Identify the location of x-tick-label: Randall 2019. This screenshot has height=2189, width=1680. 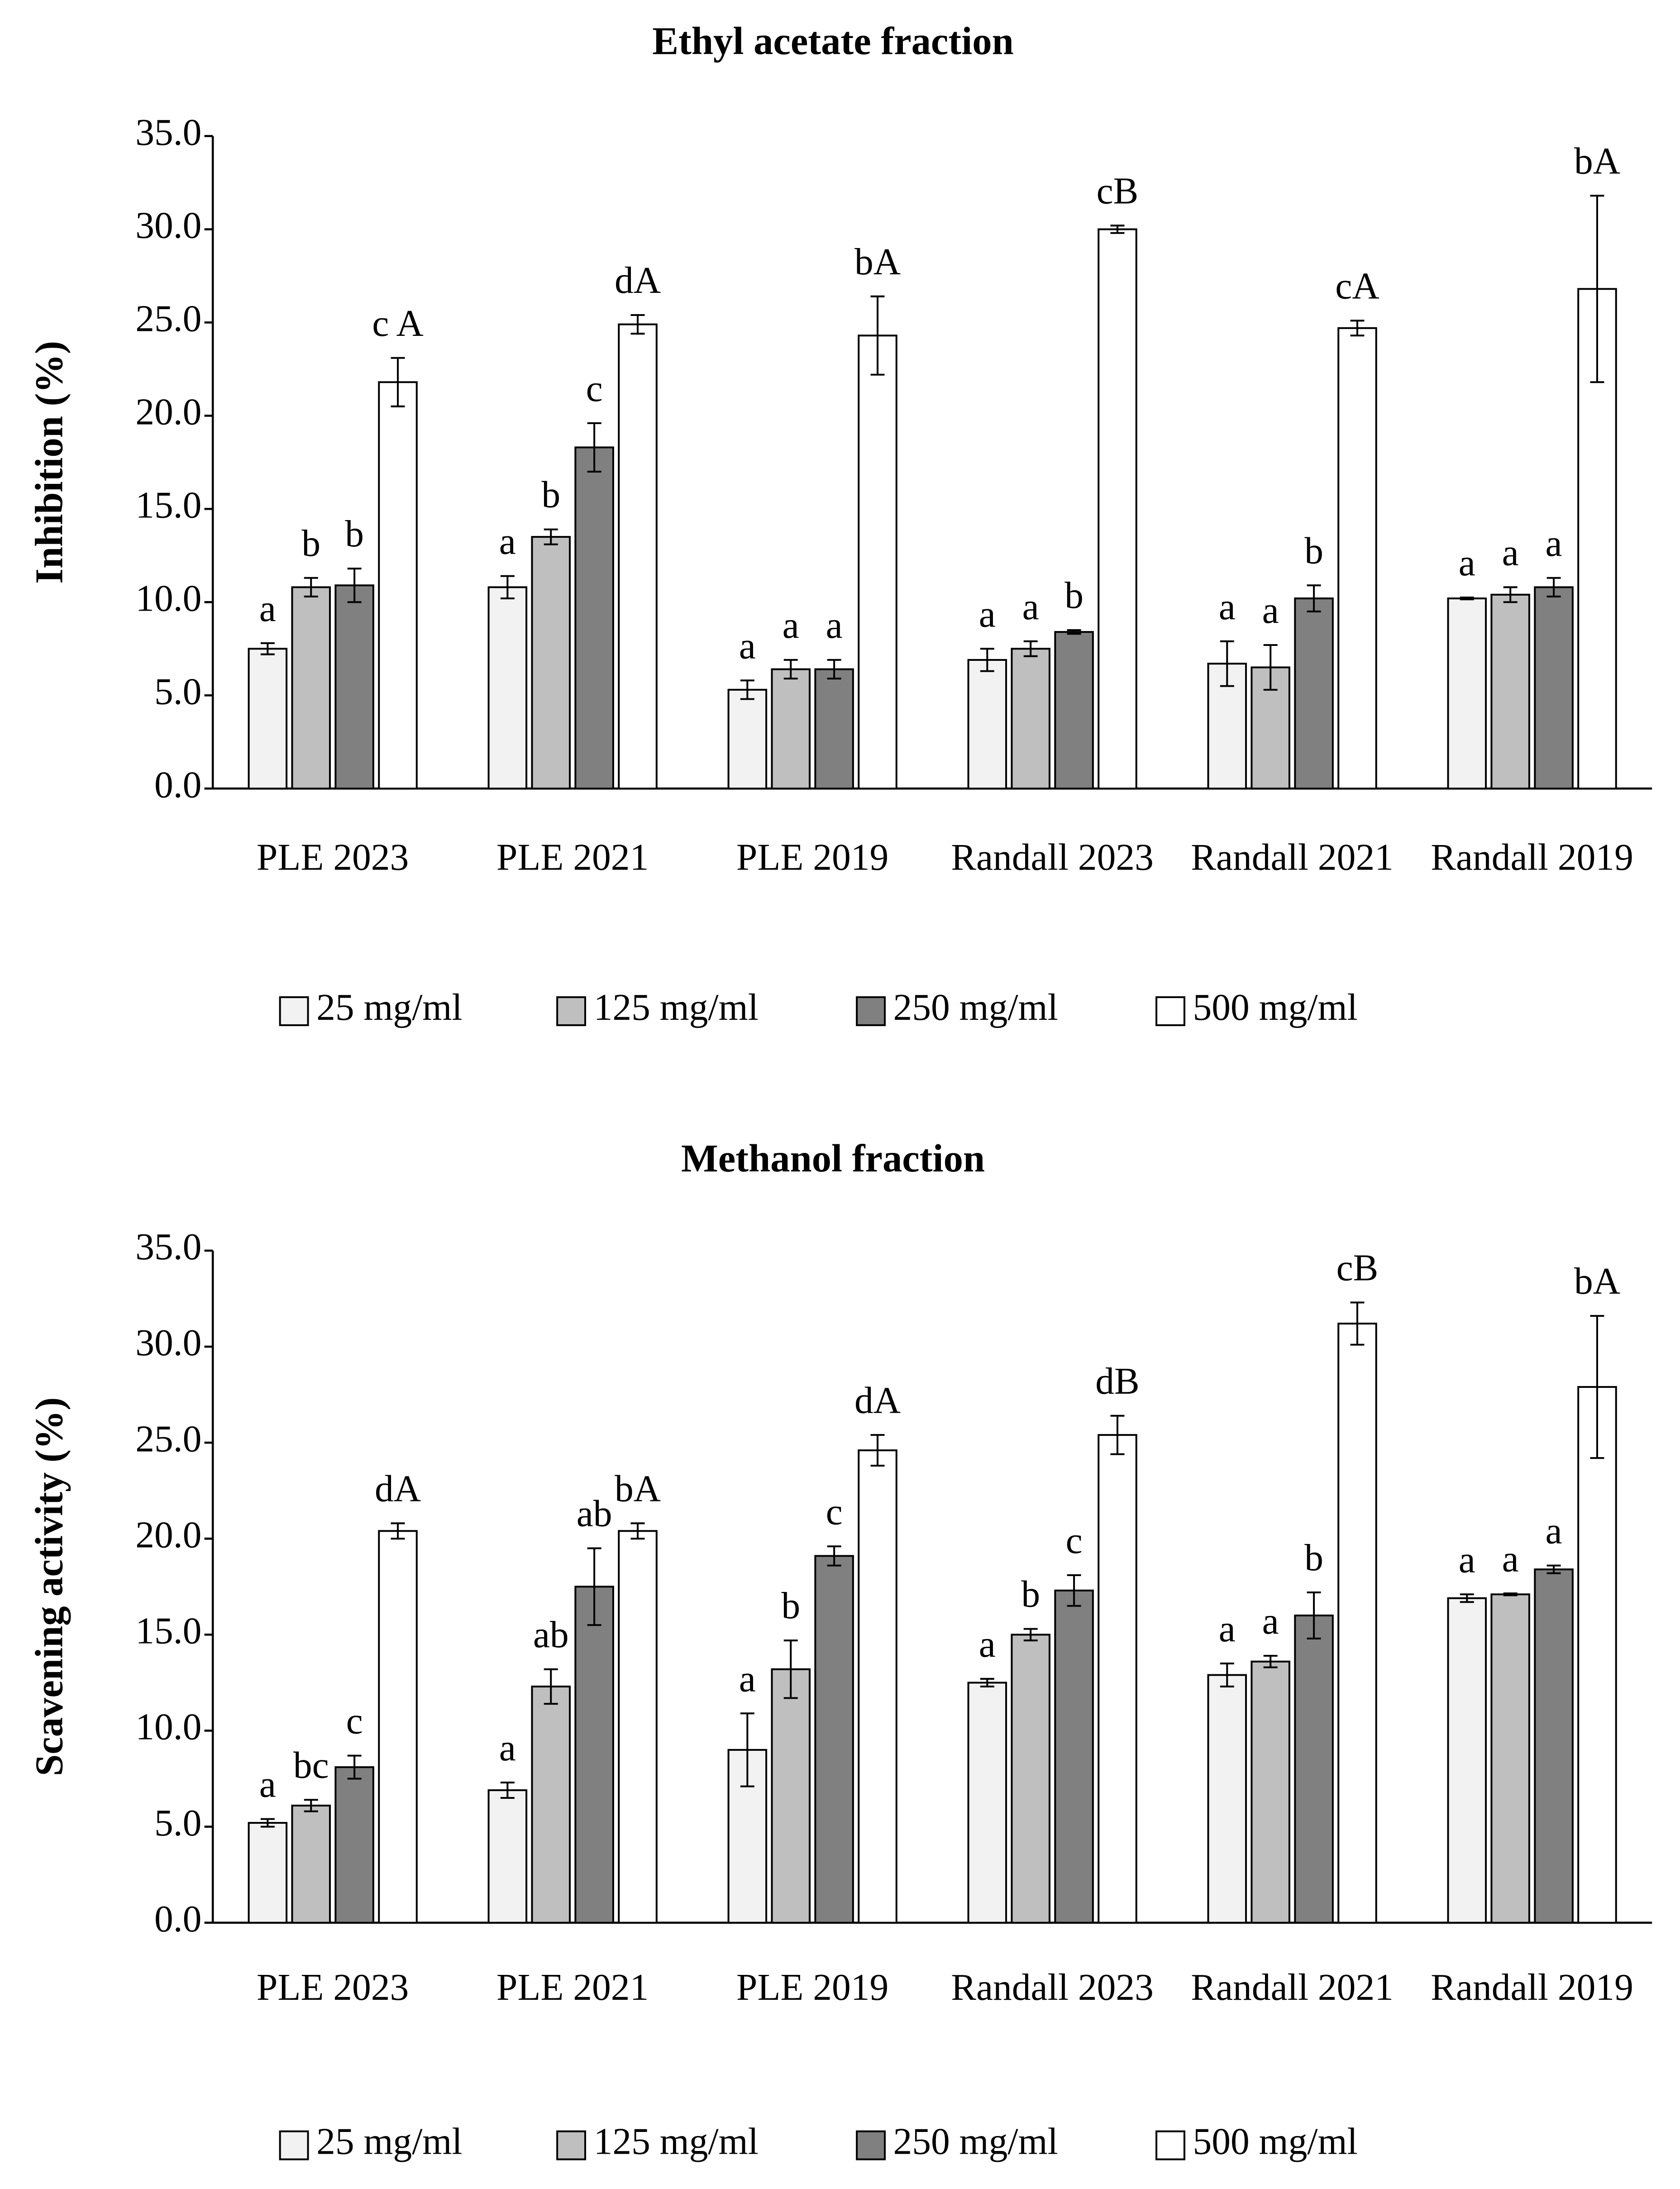
(1532, 857).